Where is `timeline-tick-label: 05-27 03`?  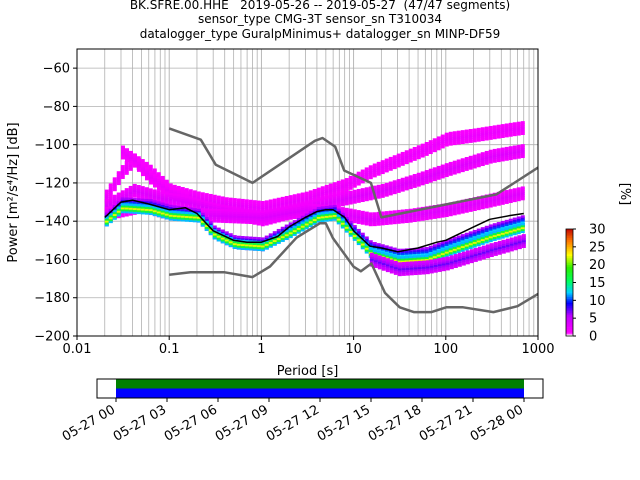
timeline-tick-label: 05-27 03 is located at coordinates (140, 423).